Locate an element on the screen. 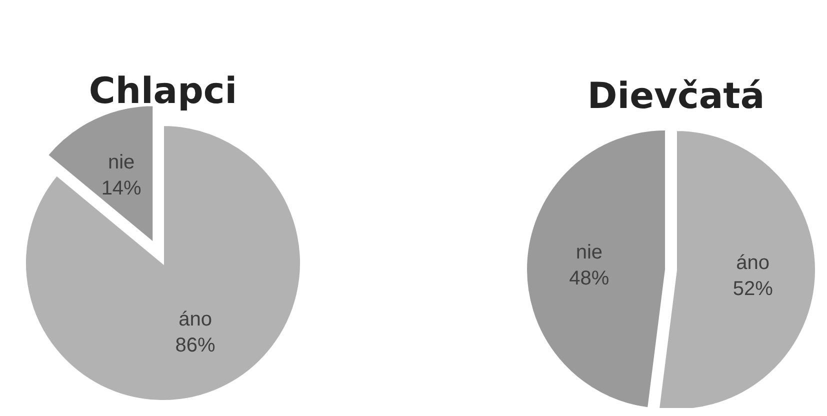 The width and height of the screenshot is (827, 416). chart-title: Dievčatá is located at coordinates (676, 96).